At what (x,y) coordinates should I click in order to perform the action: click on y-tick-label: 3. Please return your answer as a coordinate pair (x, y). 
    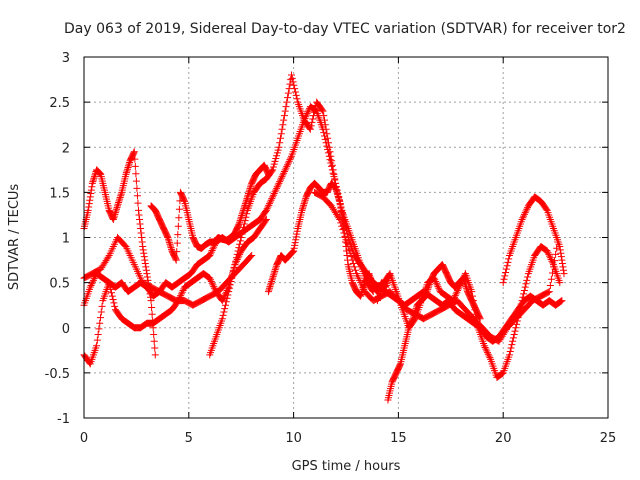
    Looking at the image, I should click on (66, 58).